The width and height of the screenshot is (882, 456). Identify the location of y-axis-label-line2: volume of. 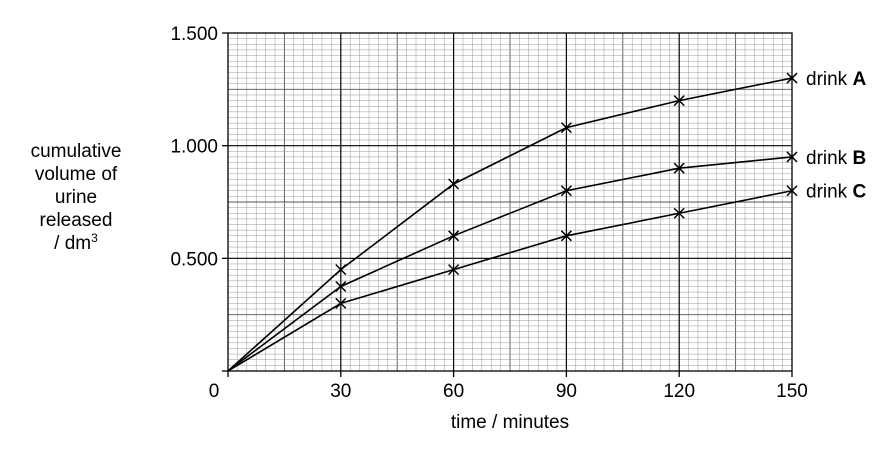
(76, 174).